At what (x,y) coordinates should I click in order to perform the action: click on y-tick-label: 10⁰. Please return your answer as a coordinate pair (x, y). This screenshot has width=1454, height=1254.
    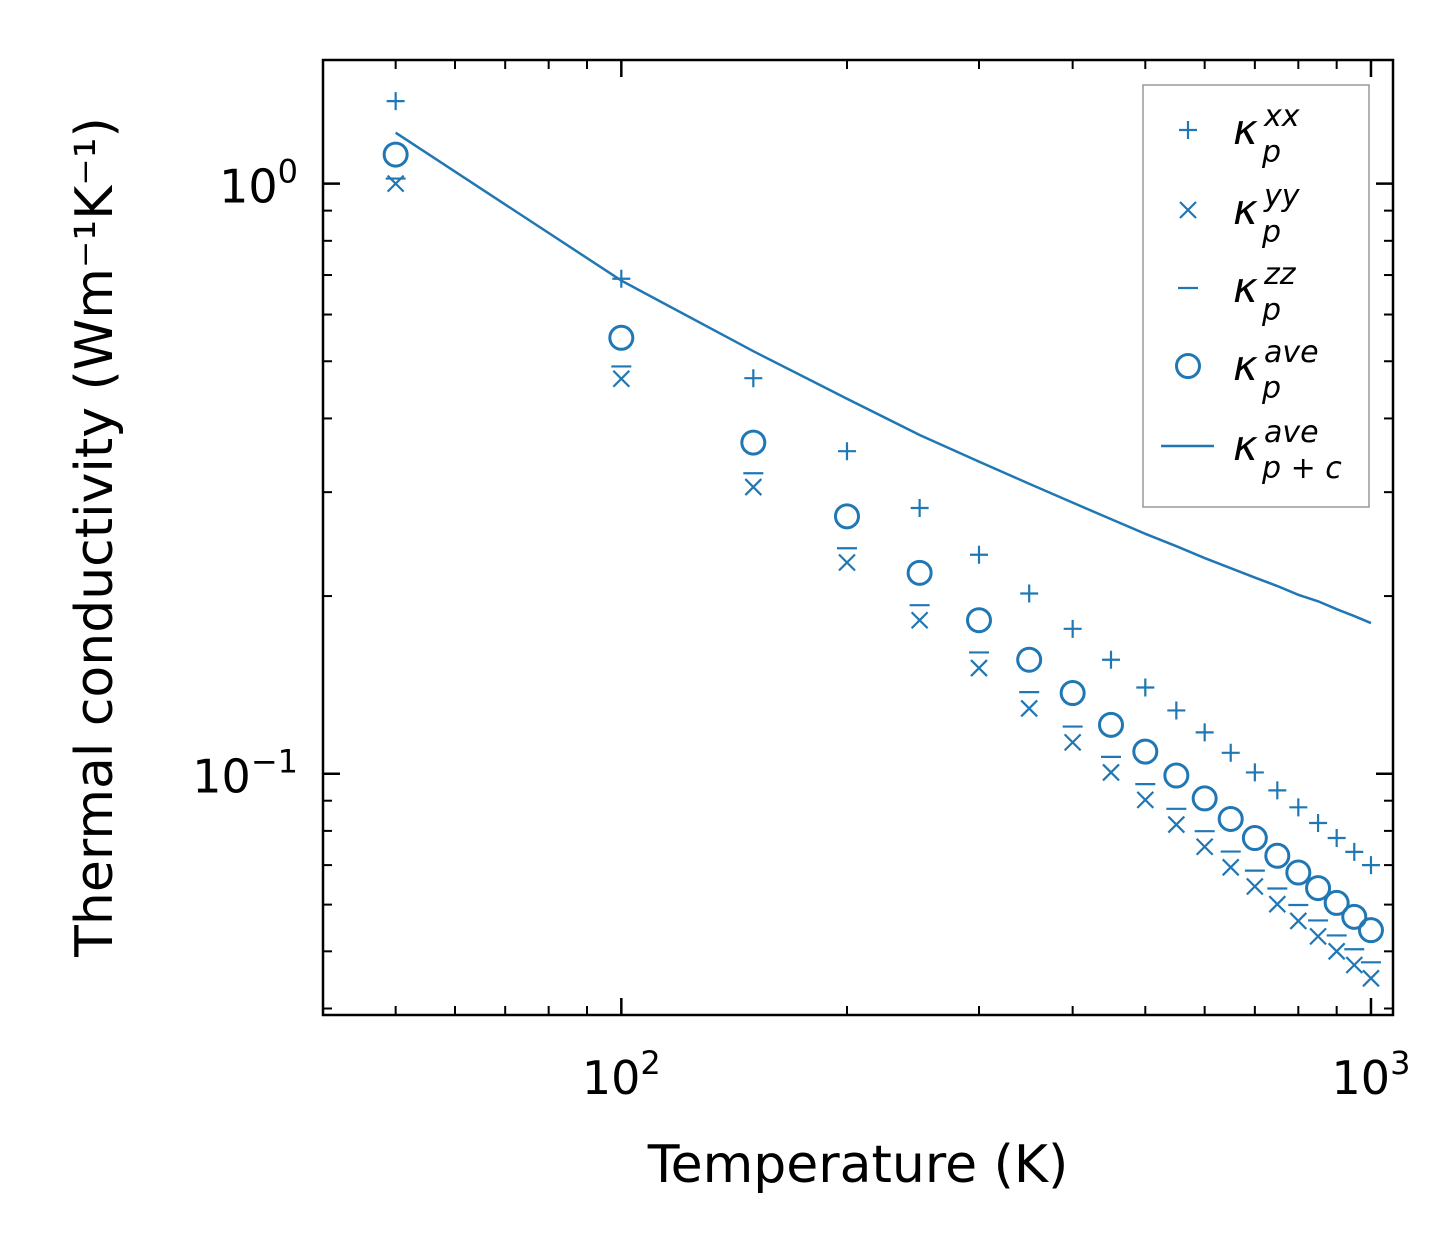
    Looking at the image, I should click on (258, 183).